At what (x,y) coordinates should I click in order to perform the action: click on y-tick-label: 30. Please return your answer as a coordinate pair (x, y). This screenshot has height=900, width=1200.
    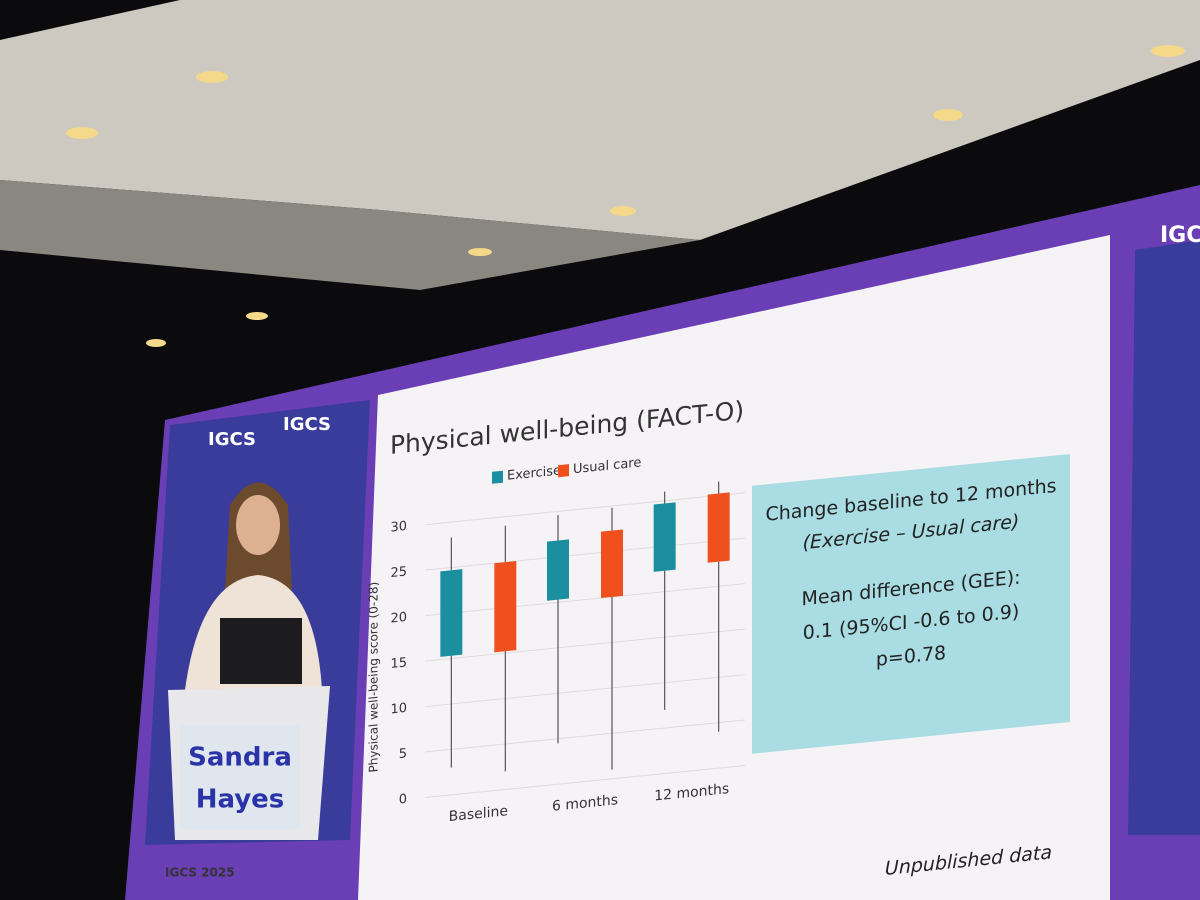
    Looking at the image, I should click on (398, 527).